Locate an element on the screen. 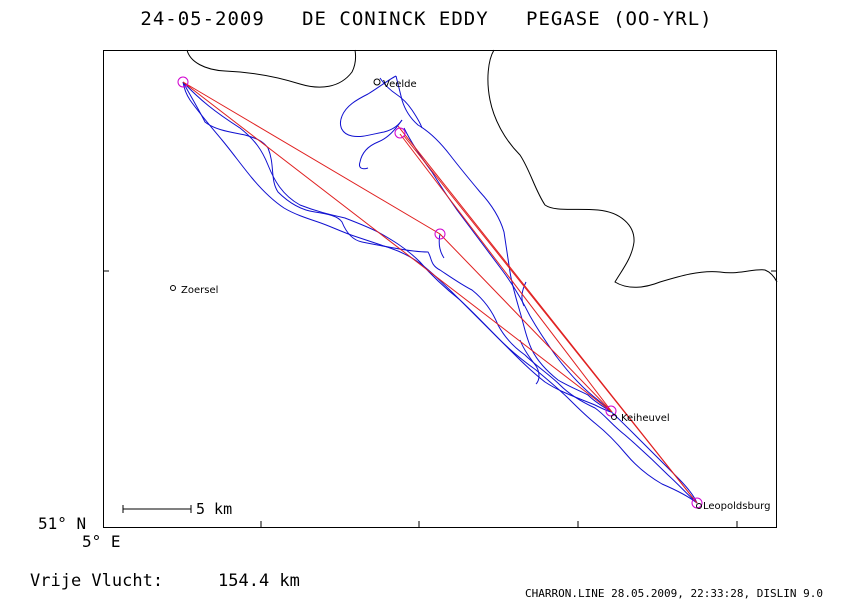 The image size is (853, 603). place-label-veelde: Veelde is located at coordinates (400, 84).